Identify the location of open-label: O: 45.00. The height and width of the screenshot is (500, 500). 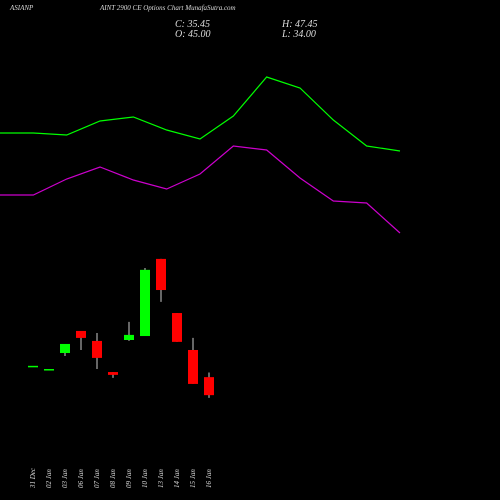
(193, 34).